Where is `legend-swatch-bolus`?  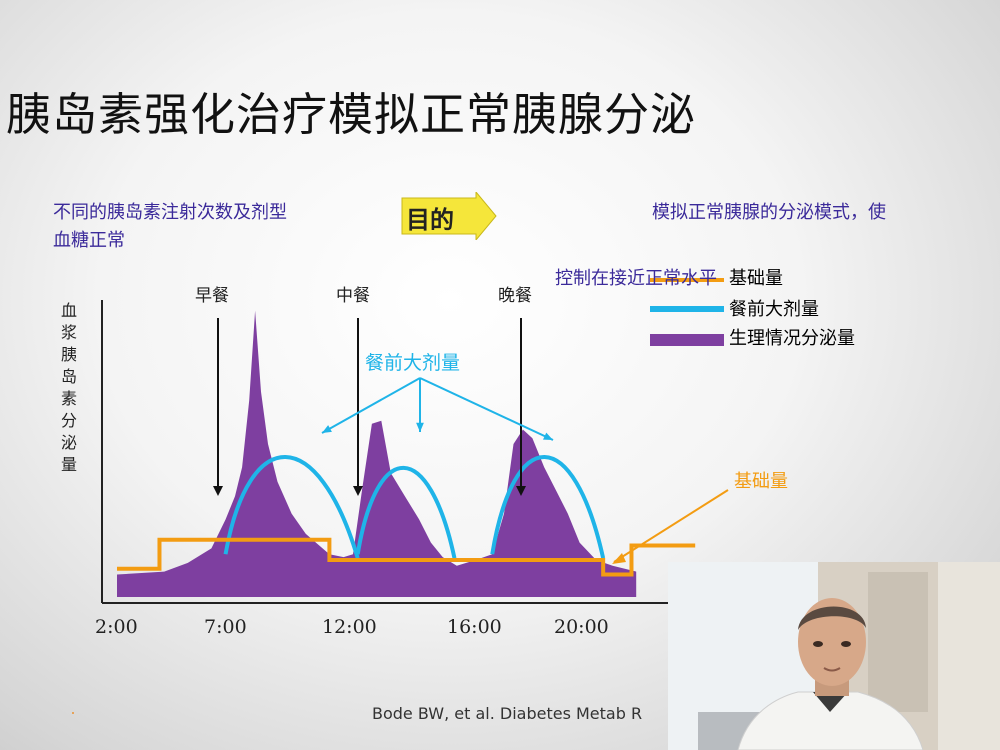 legend-swatch-bolus is located at coordinates (687, 309).